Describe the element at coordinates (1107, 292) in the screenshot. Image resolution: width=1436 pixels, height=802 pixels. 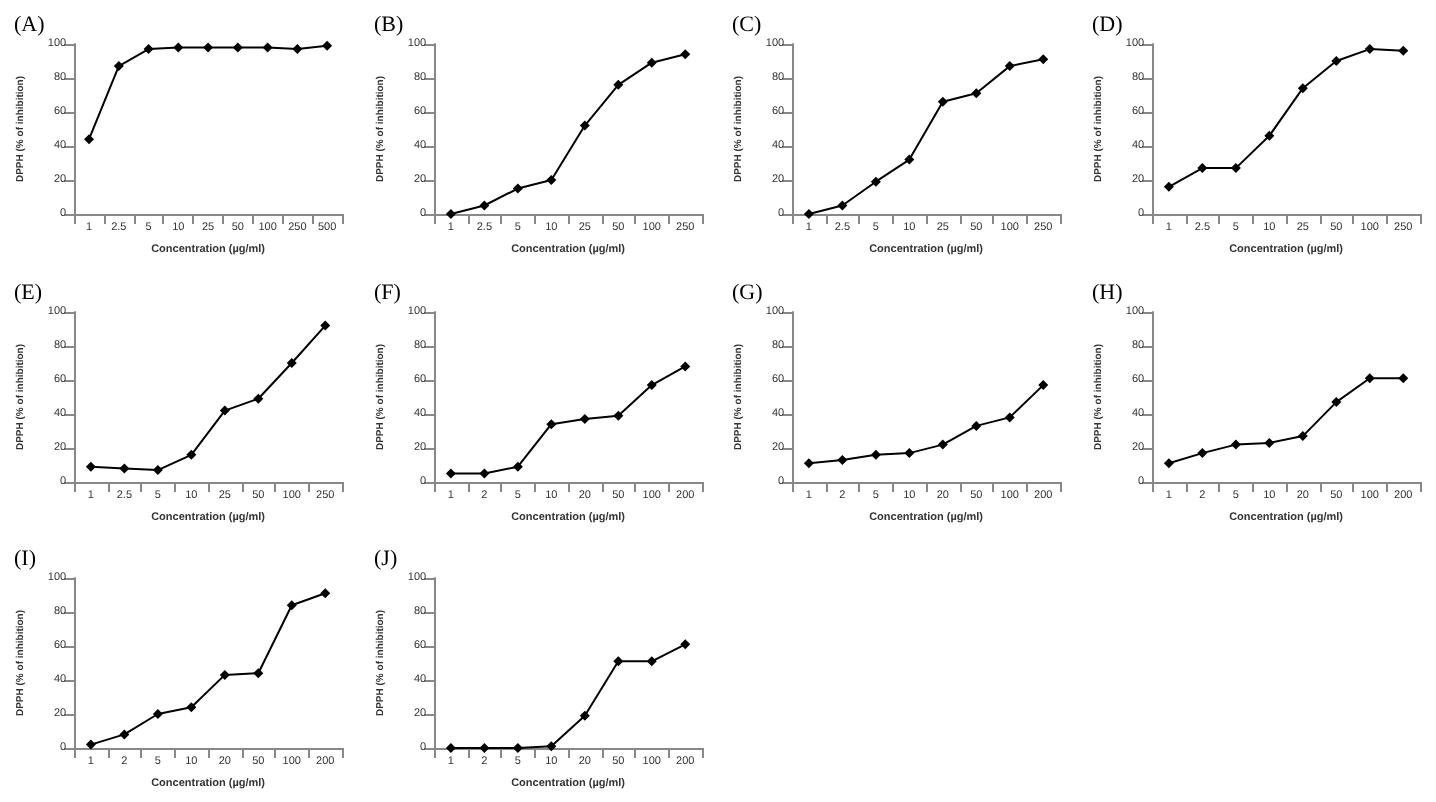
I see `chart-title: (H)` at that location.